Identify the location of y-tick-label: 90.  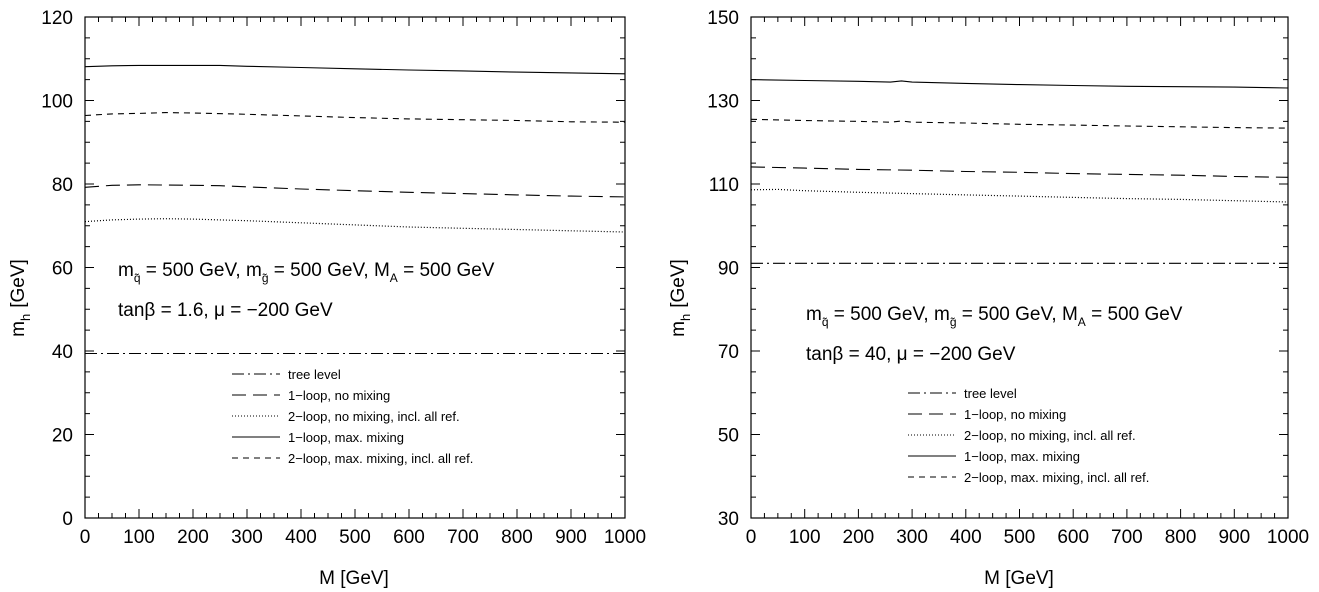
(728, 269).